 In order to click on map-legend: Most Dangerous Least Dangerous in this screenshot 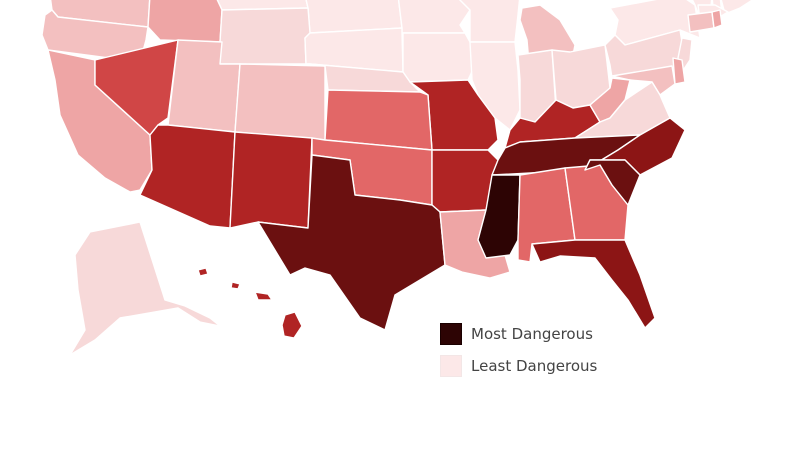, I will do `click(518, 354)`.